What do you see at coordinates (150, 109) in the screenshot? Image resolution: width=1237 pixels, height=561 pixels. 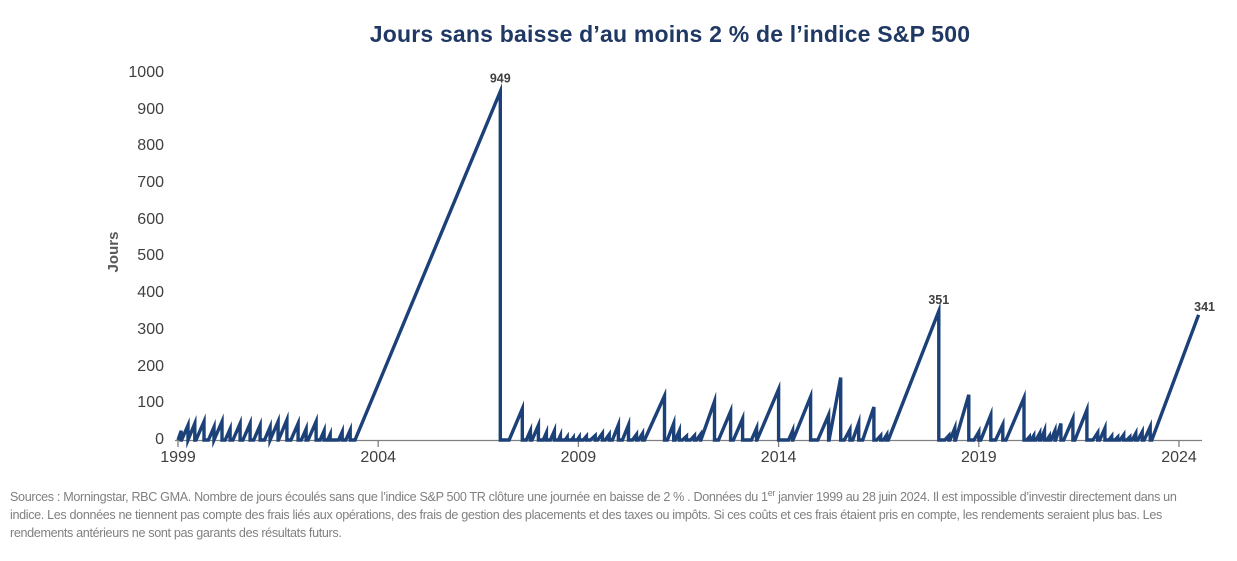 I see `y-tick-label: 900` at bounding box center [150, 109].